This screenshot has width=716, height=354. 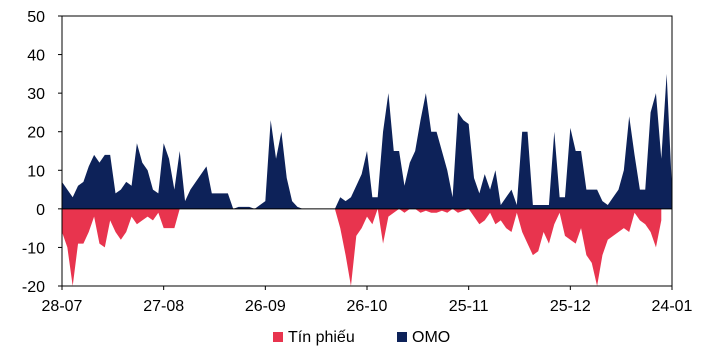 I want to click on legend-label-0: Tín phiếu, so click(x=321, y=337).